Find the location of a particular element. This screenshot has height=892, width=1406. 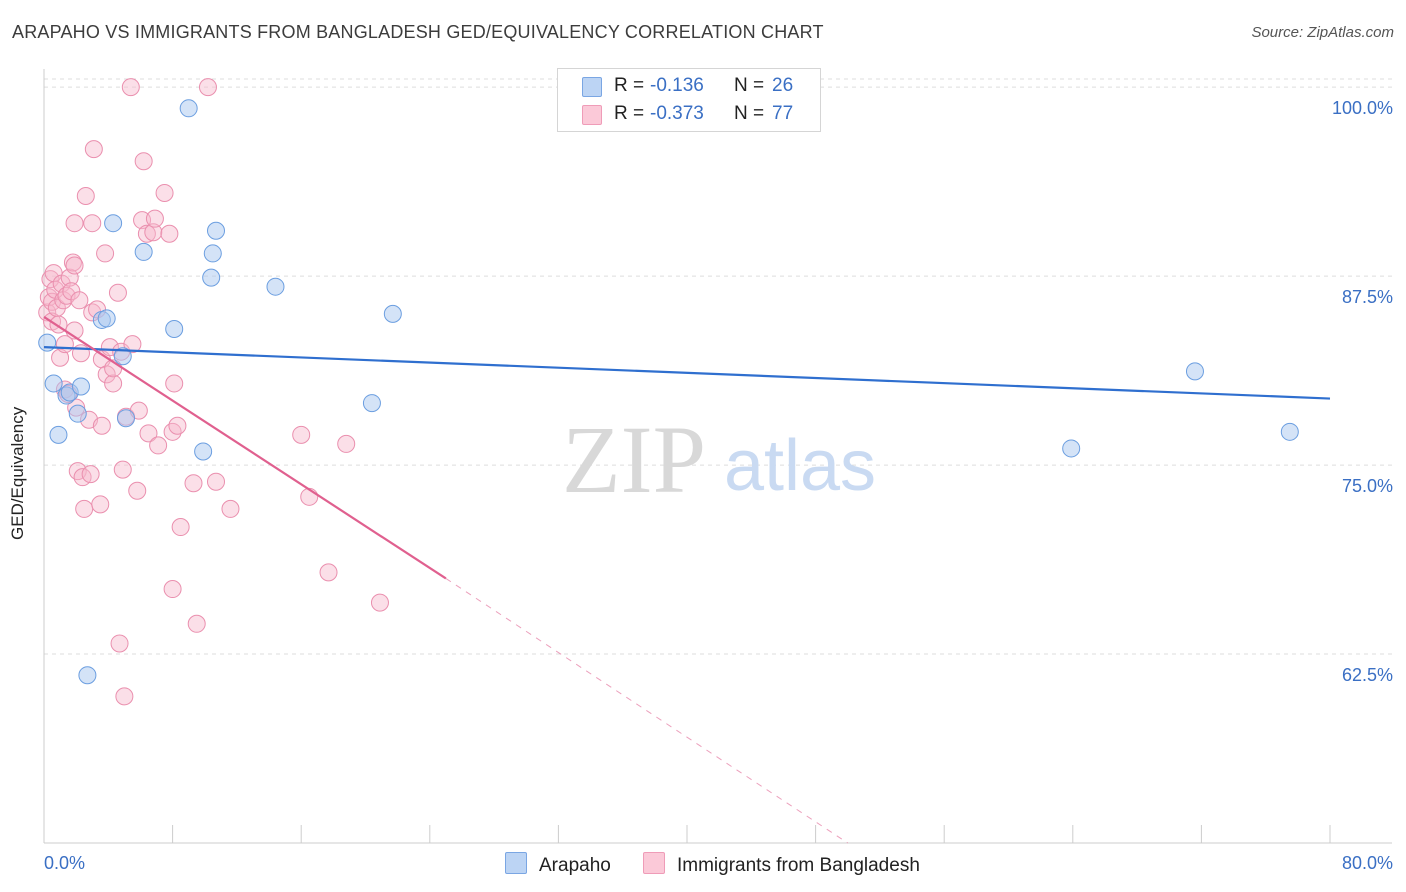

legend-n-value-arapaho: 26 is located at coordinates (783, 85).